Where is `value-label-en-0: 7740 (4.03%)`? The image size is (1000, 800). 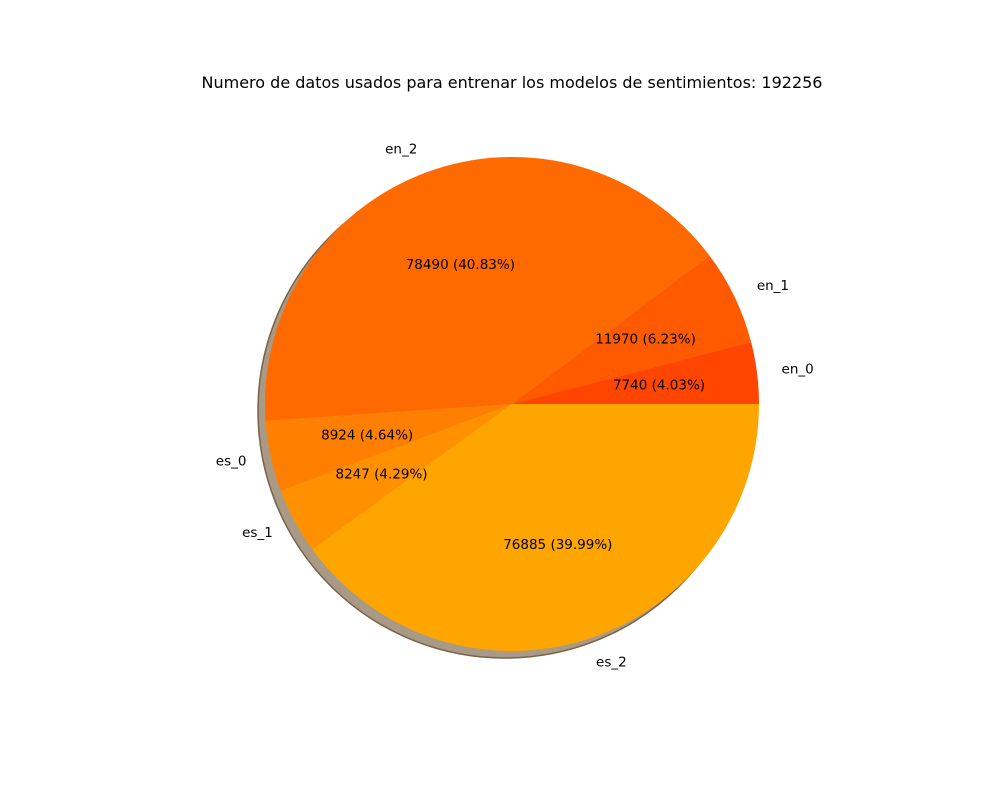 value-label-en-0: 7740 (4.03%) is located at coordinates (659, 385).